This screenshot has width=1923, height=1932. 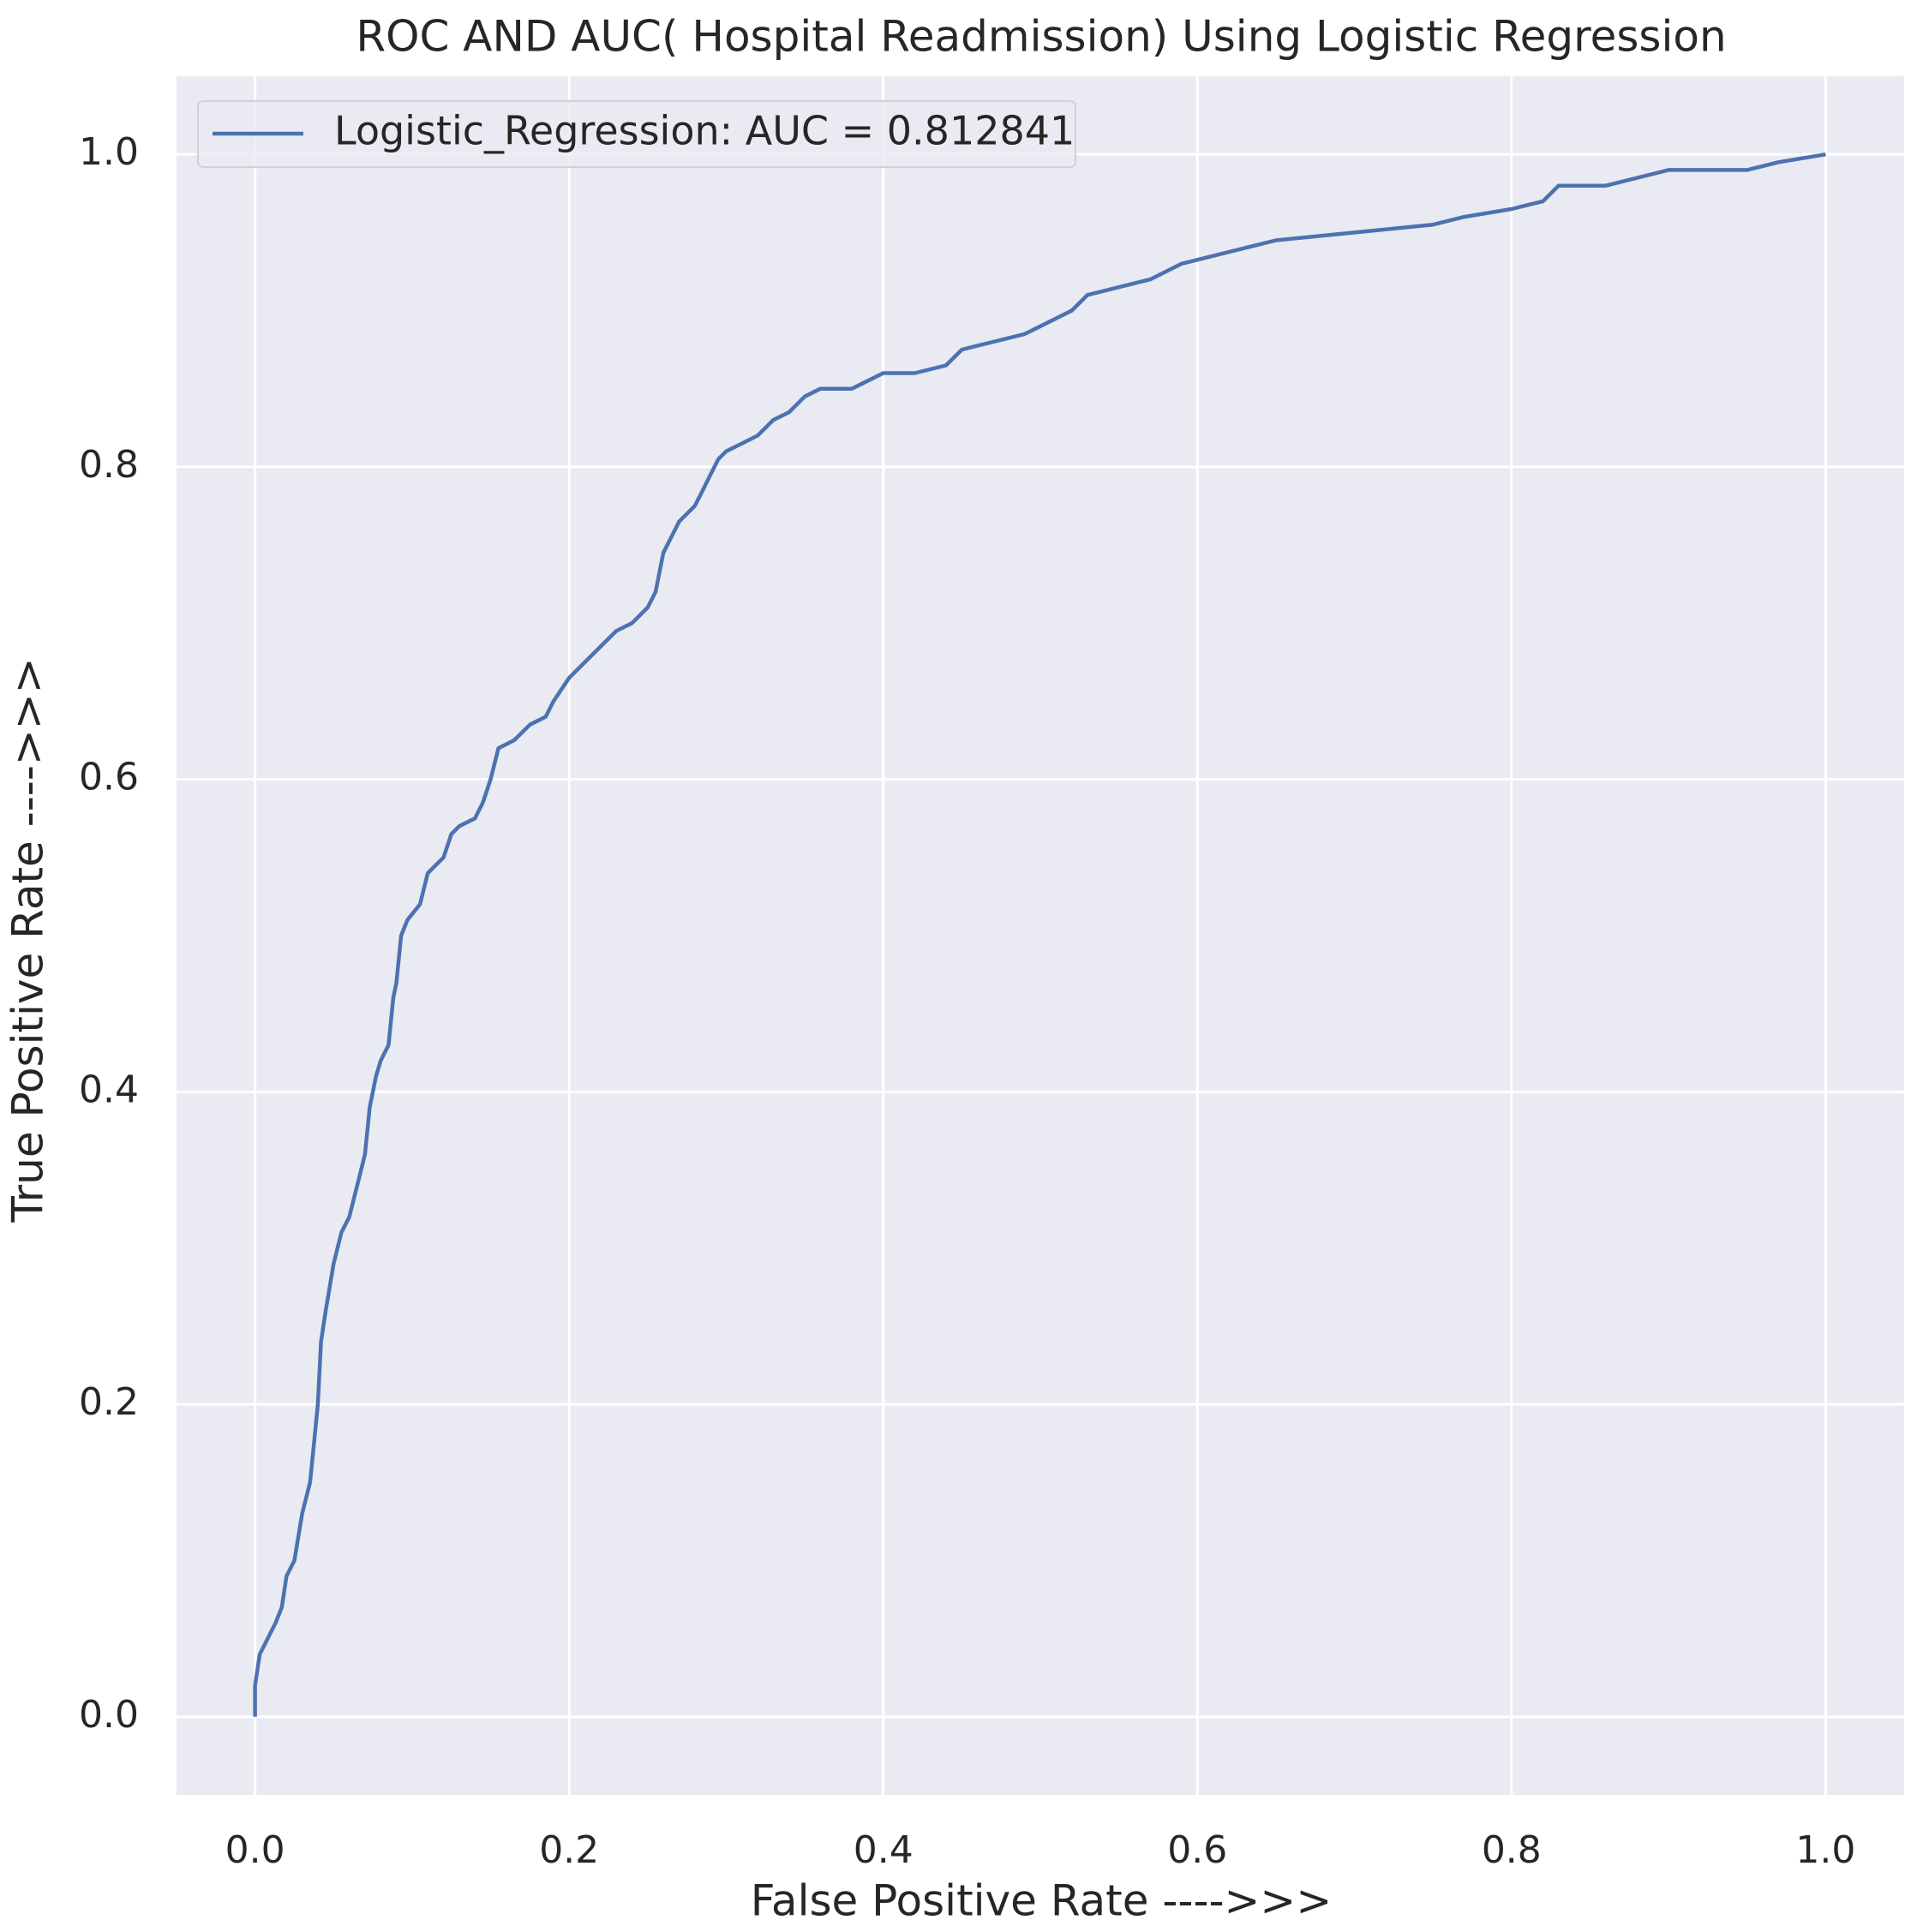 What do you see at coordinates (704, 131) in the screenshot?
I see `legend-label: Logistic_Regression: AUC = 0.812841` at bounding box center [704, 131].